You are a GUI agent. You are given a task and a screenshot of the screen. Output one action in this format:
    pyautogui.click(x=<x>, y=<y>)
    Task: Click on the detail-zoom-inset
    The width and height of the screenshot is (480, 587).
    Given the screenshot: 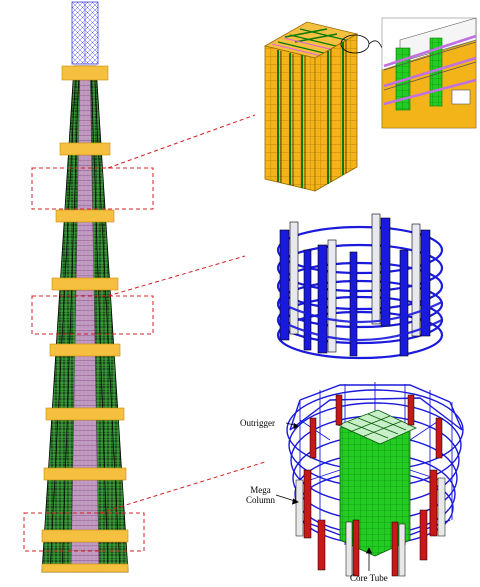 What is the action you would take?
    pyautogui.click(x=429, y=73)
    